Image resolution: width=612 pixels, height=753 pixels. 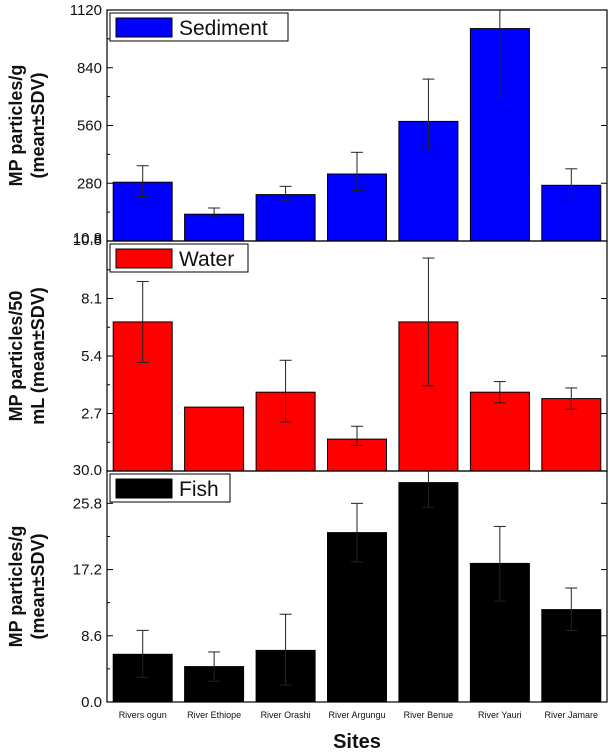 I want to click on legend-sediment: Sediment, so click(x=199, y=27).